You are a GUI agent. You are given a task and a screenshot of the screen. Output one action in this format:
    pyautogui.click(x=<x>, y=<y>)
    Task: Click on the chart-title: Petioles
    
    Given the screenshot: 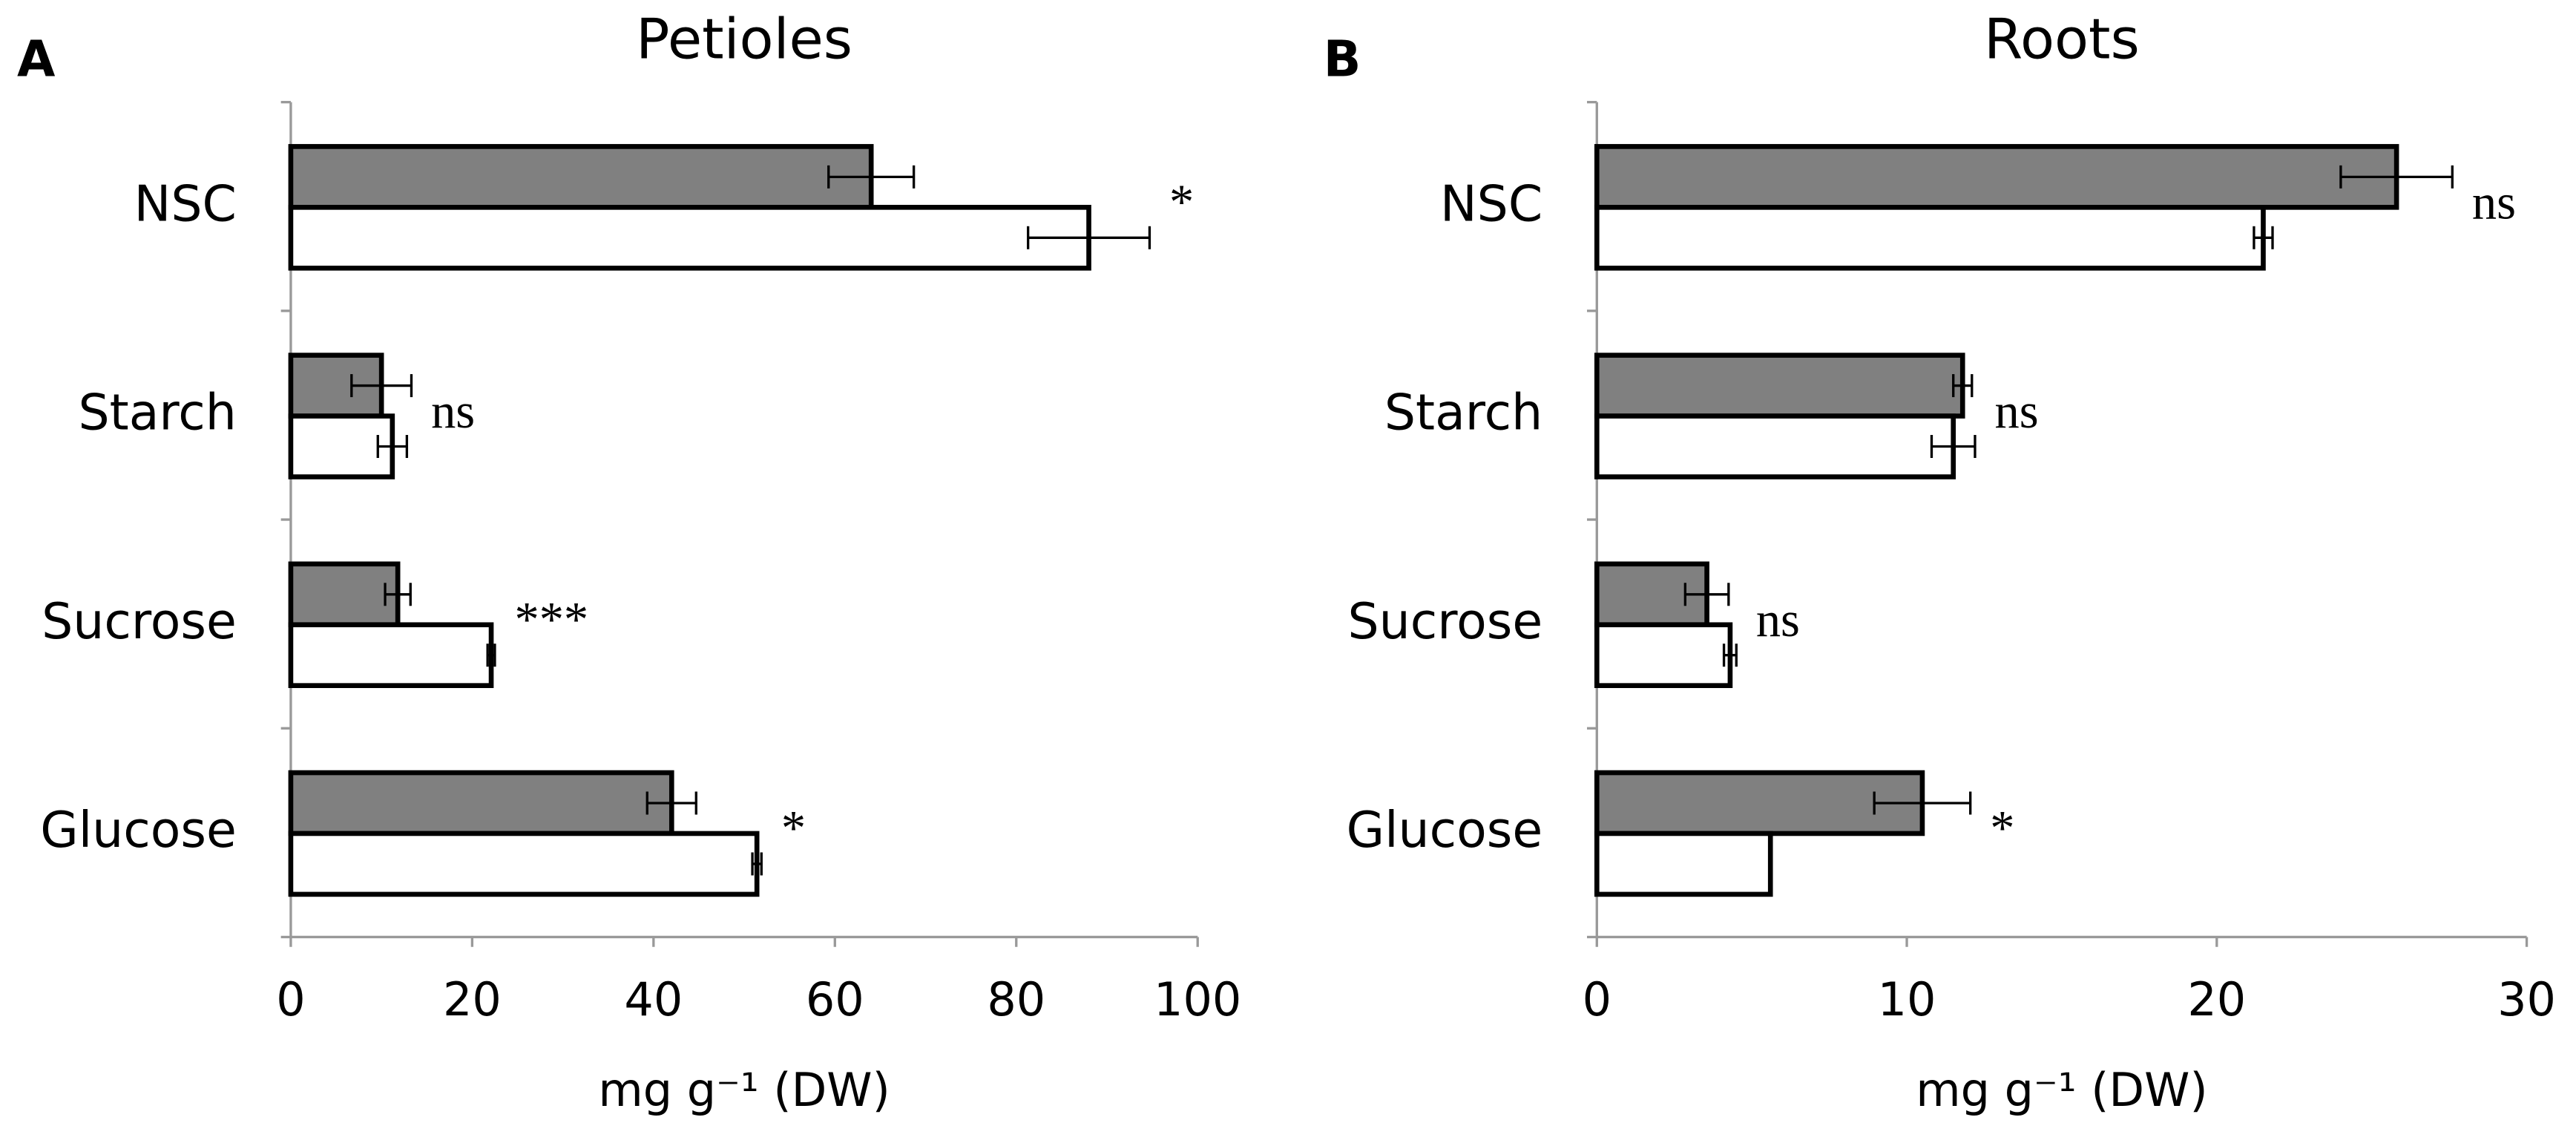 What is the action you would take?
    pyautogui.click(x=744, y=38)
    